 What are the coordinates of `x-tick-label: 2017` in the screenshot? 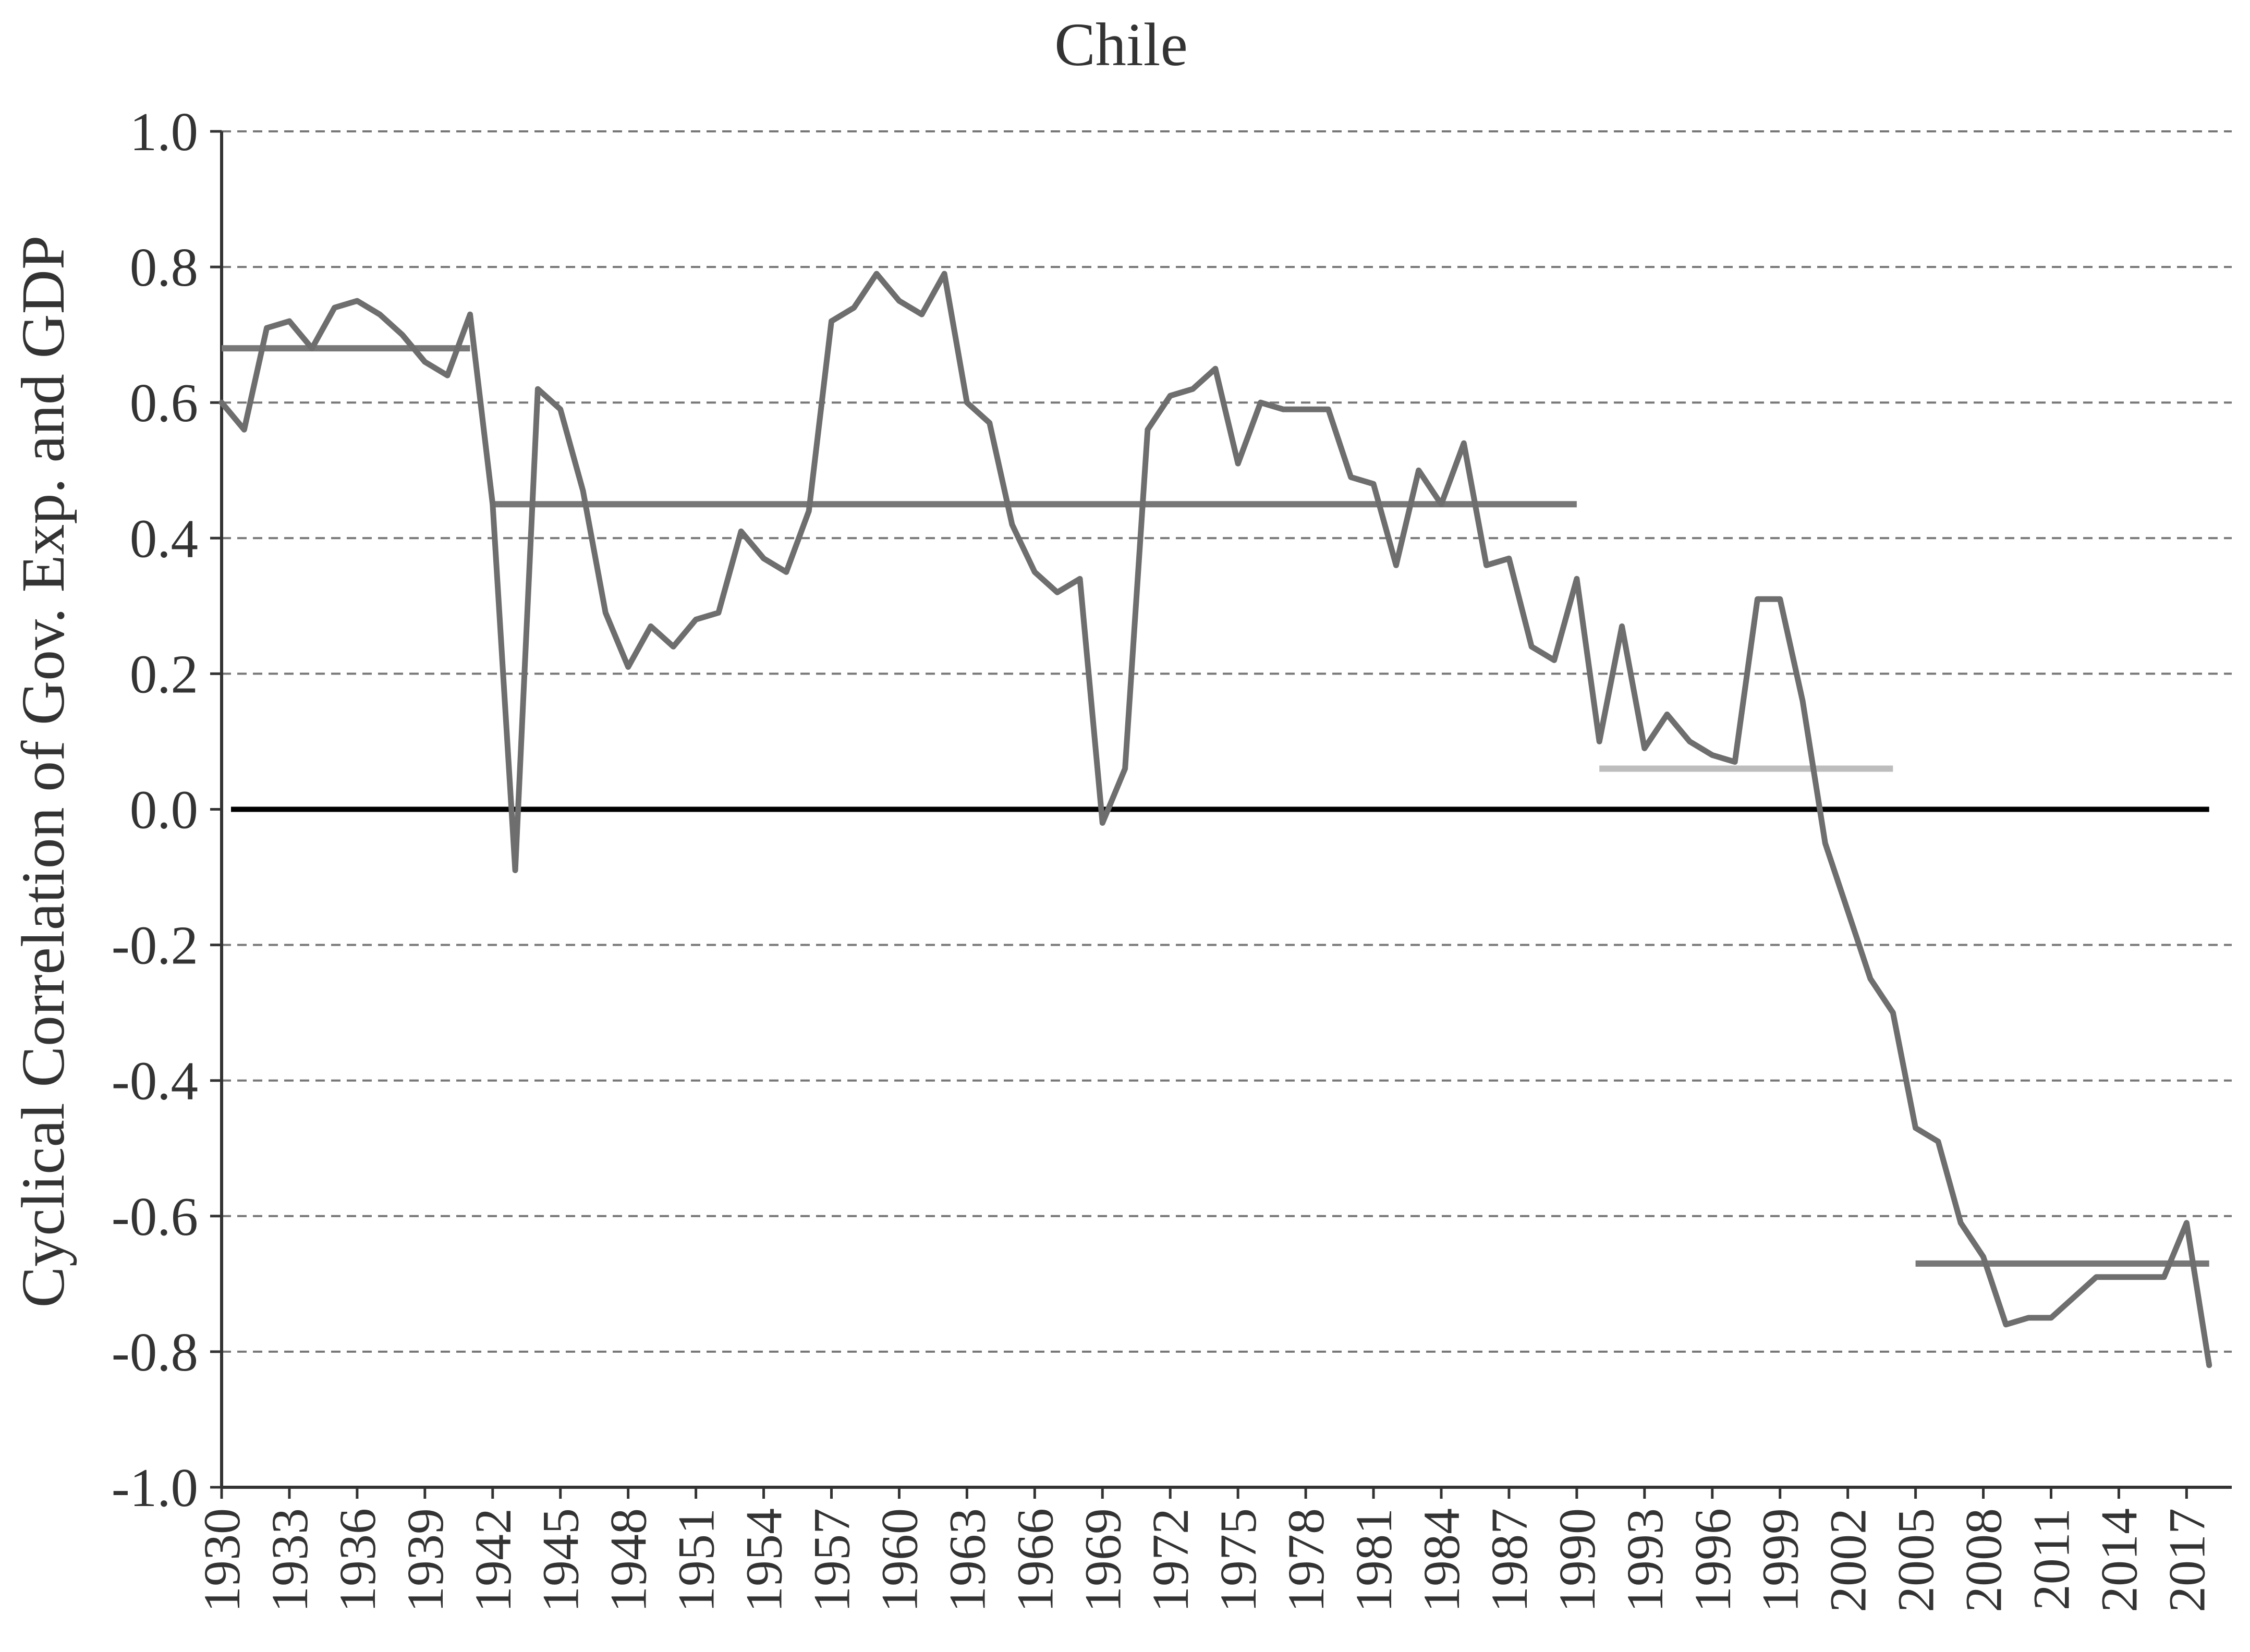 It's located at (2187, 1560).